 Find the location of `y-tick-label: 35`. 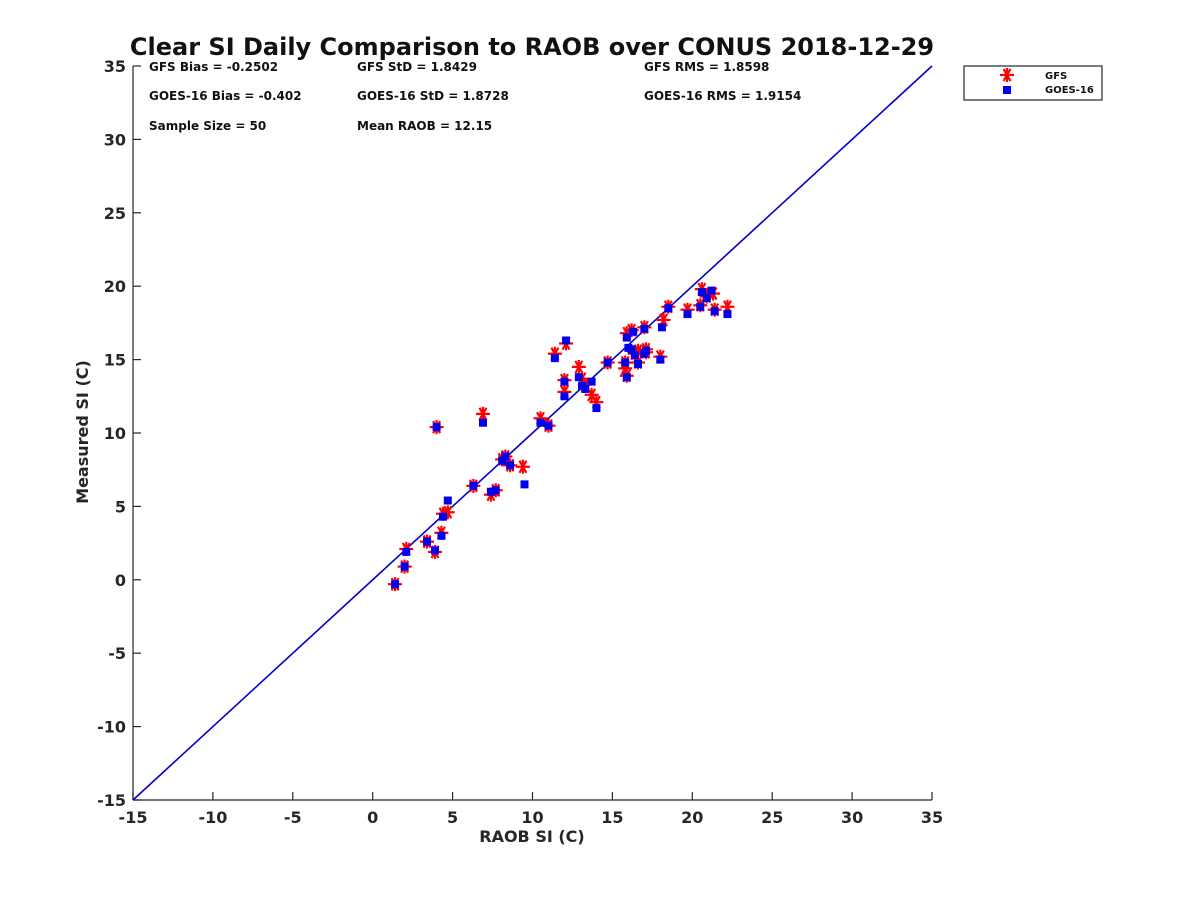

y-tick-label: 35 is located at coordinates (115, 66).